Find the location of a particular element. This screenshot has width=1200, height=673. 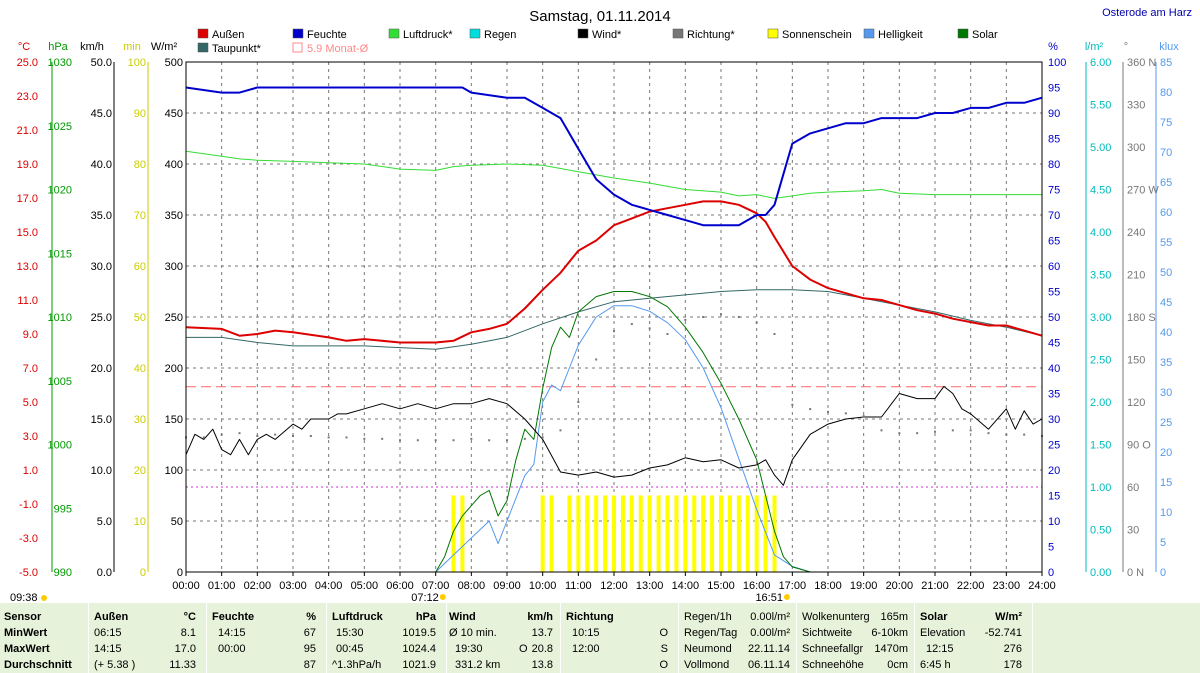

axis-tick-label: 1.50 is located at coordinates (1100, 446).